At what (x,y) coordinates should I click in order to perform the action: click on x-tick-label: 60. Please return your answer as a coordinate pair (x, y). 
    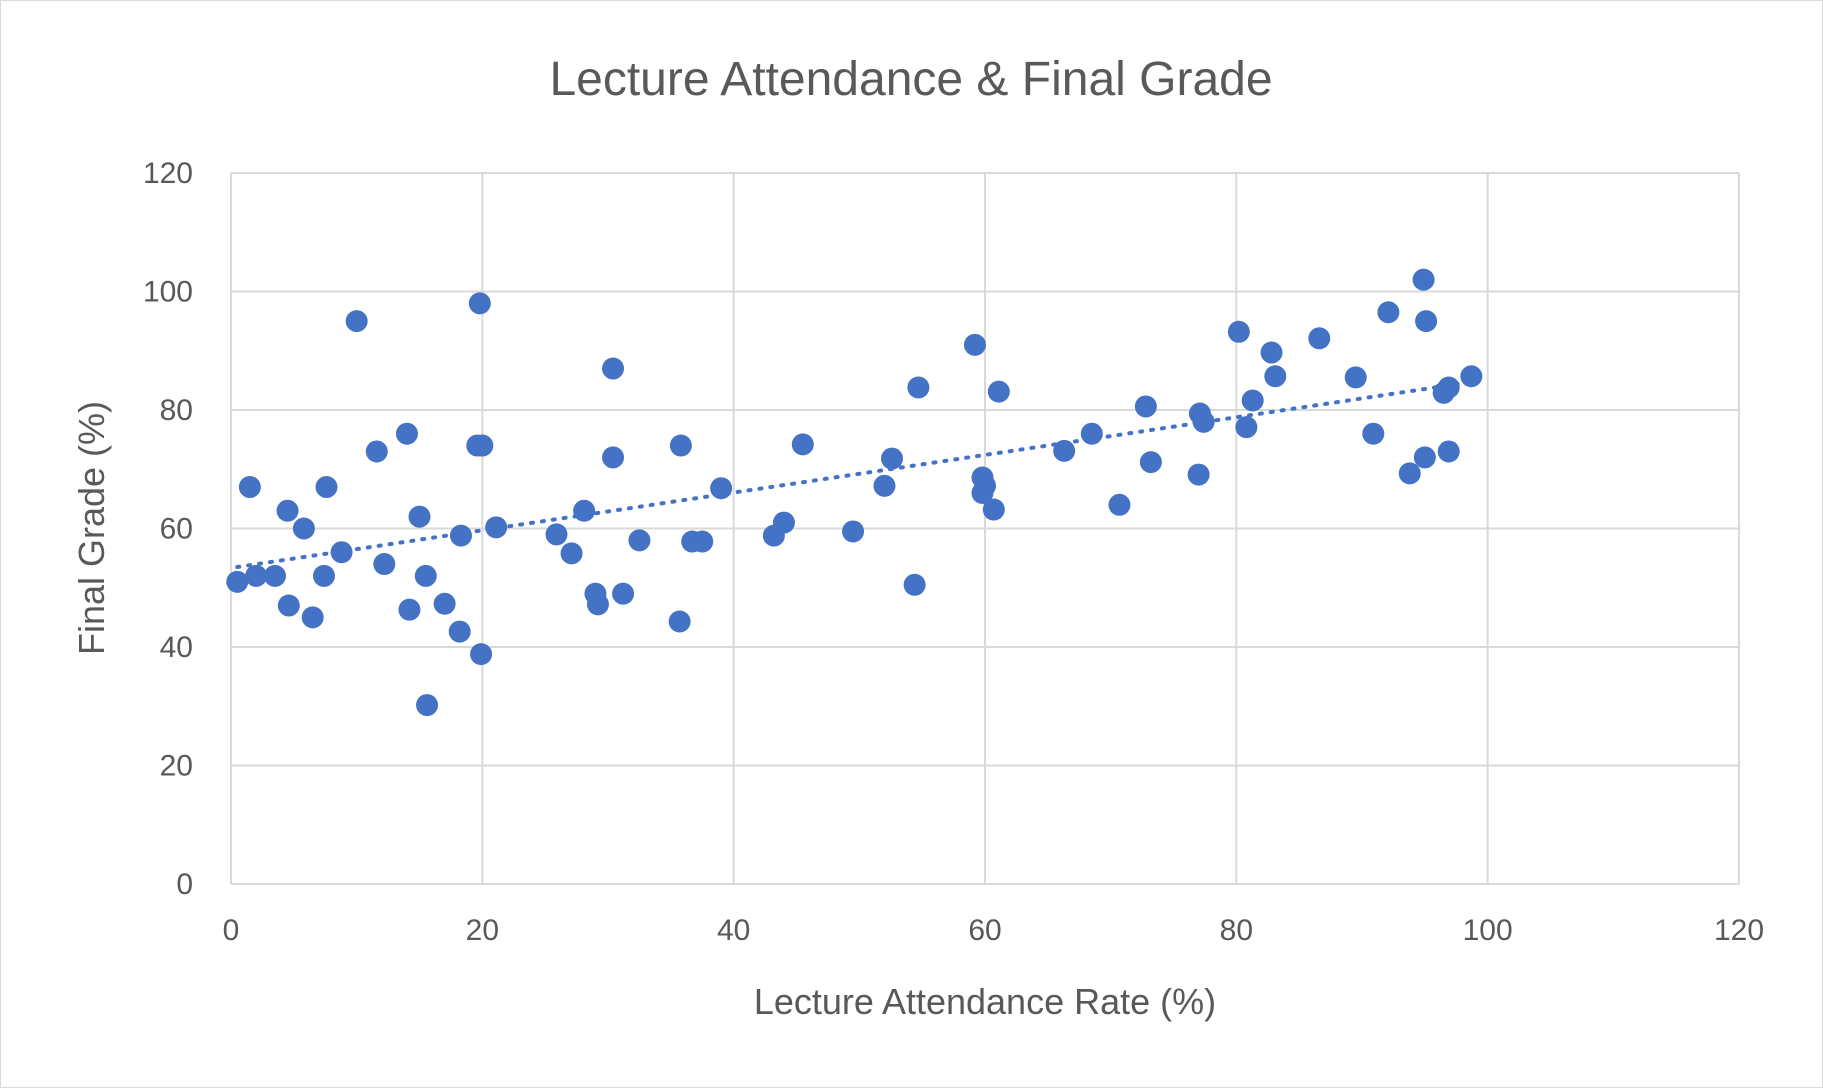
    Looking at the image, I should click on (984, 930).